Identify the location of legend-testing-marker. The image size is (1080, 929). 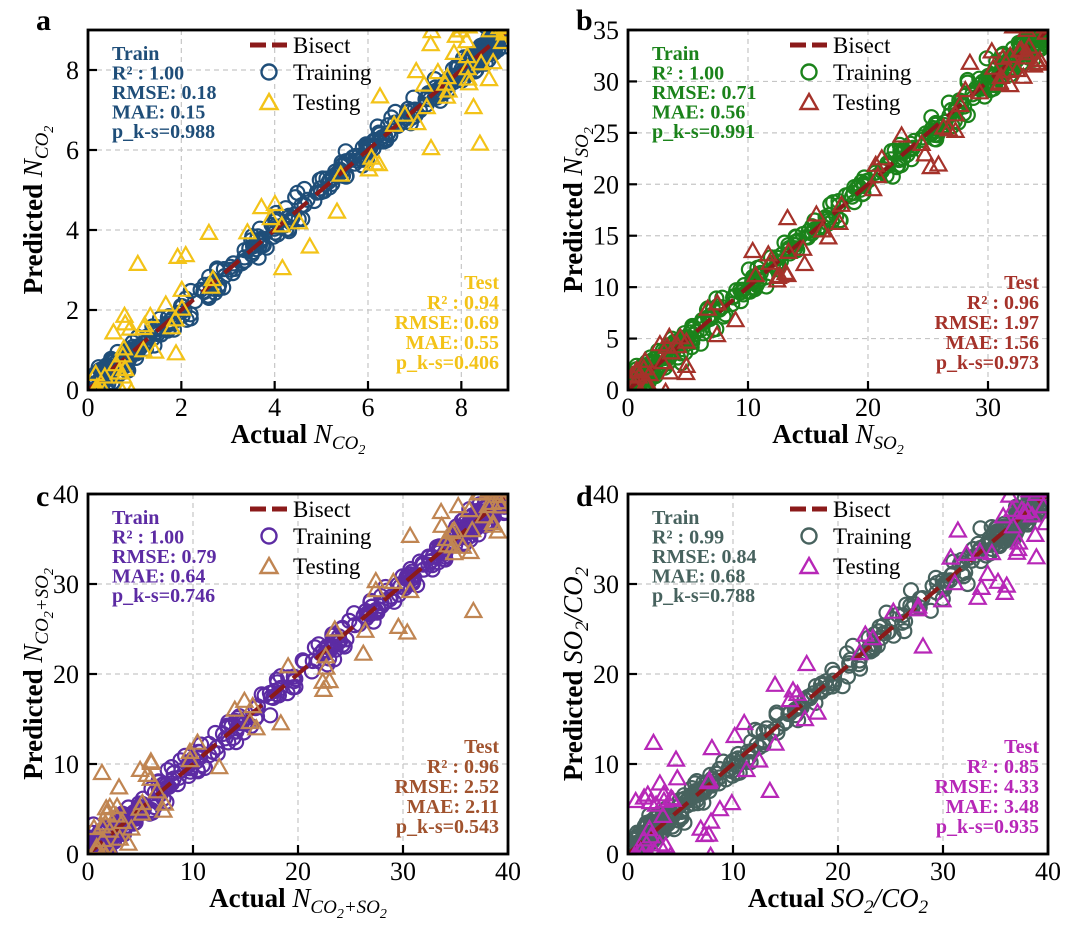
(269, 565).